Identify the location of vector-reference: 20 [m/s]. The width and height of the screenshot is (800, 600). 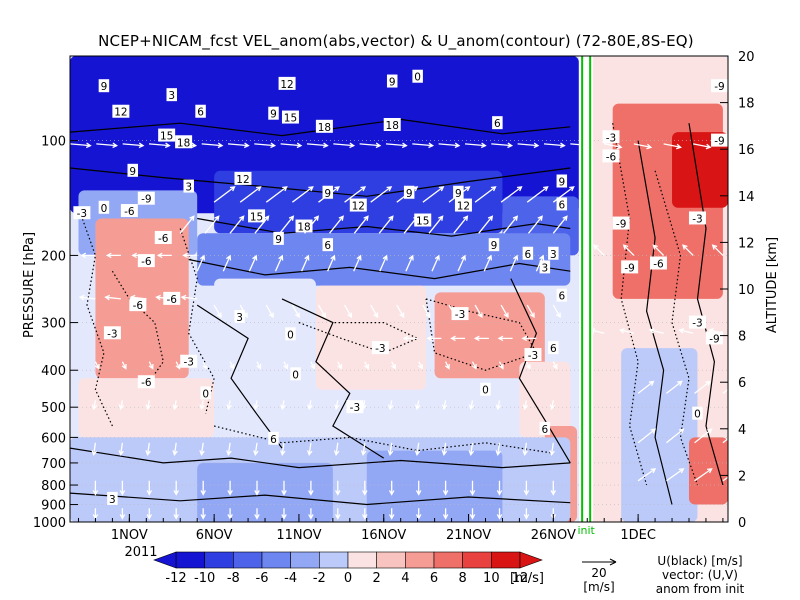
(599, 576).